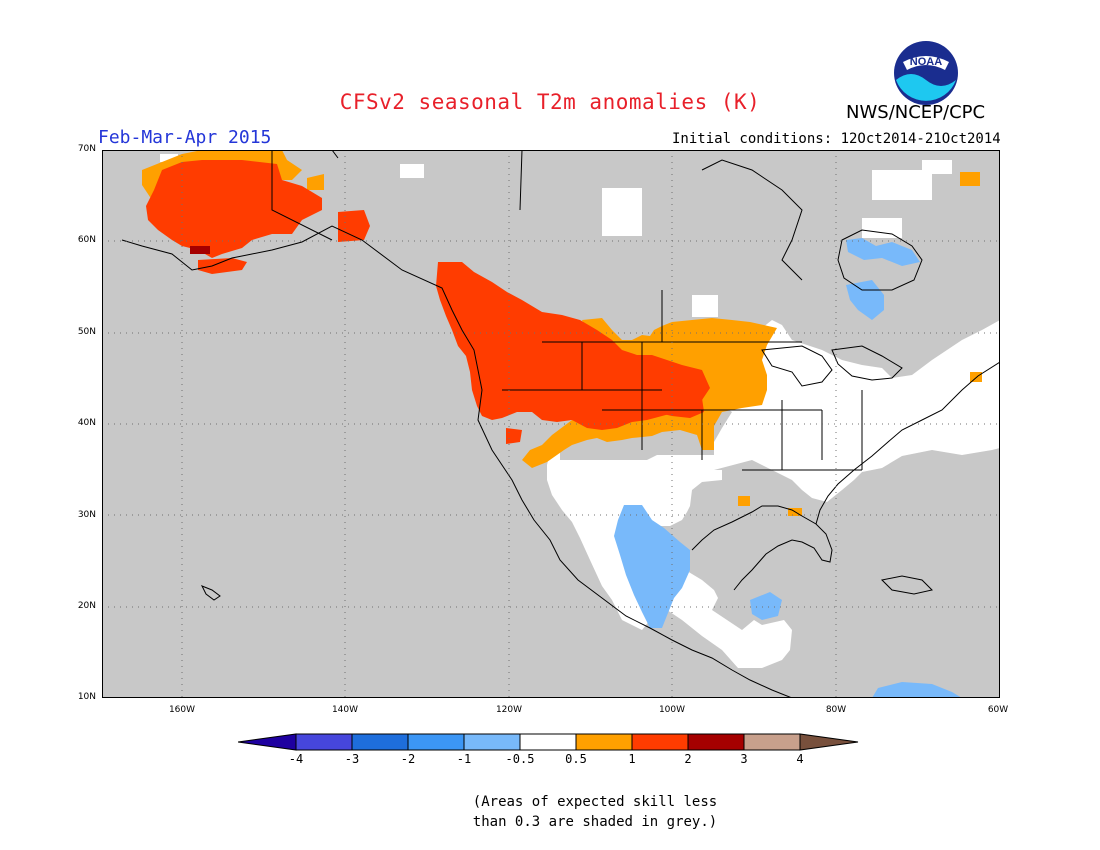 This screenshot has width=1100, height=850. Describe the element at coordinates (408, 759) in the screenshot. I see `colorbar-label: -2` at that location.